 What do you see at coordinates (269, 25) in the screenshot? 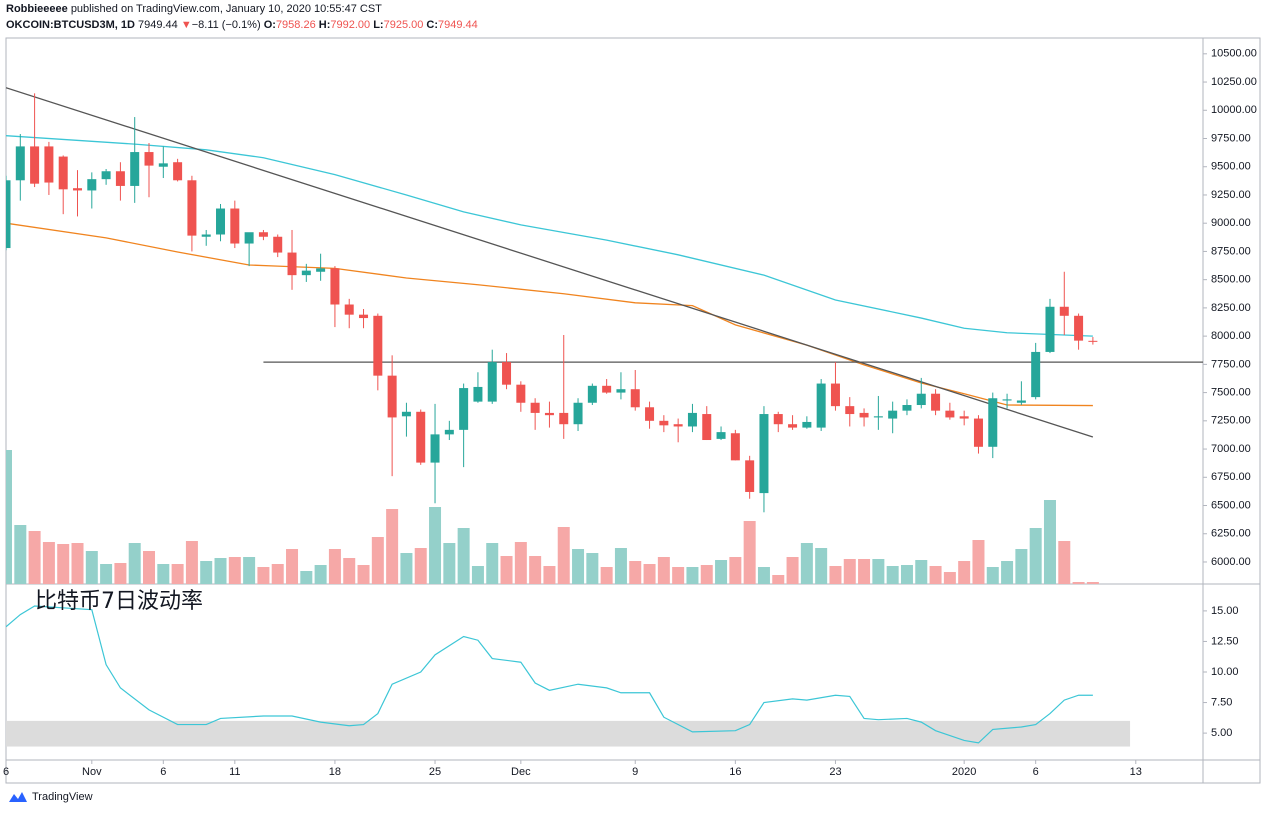
I see `o-label: O:` at bounding box center [269, 25].